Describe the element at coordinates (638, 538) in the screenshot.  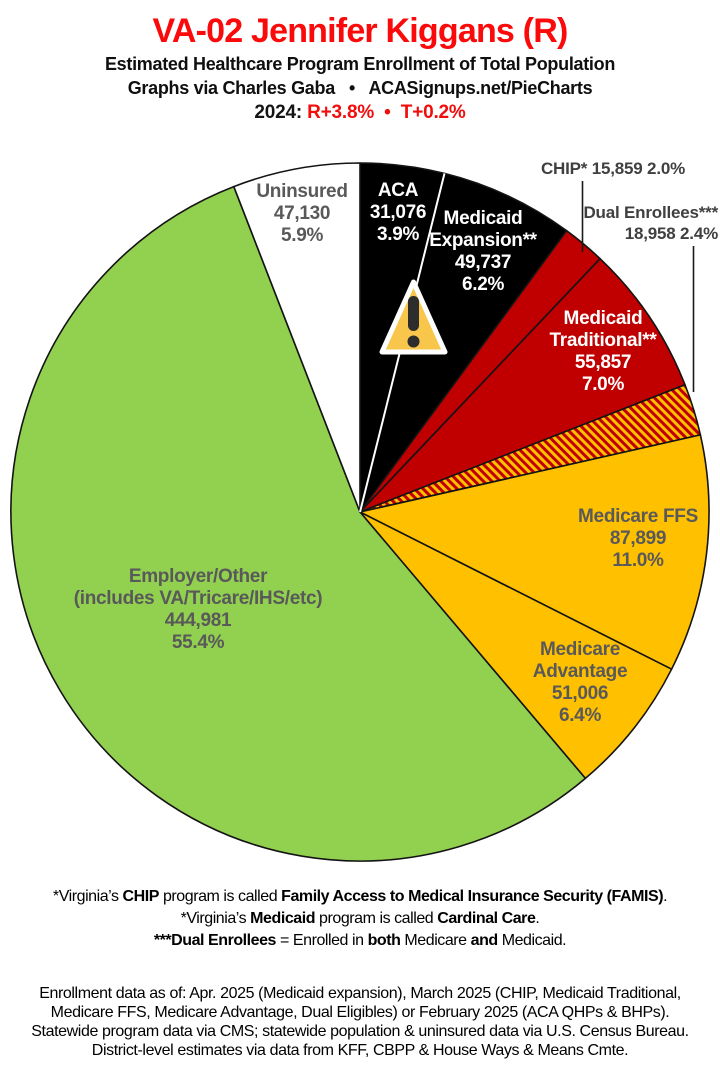
I see `slice-label-medicare-ffs: Medicare FFS 87,899 11.0%` at that location.